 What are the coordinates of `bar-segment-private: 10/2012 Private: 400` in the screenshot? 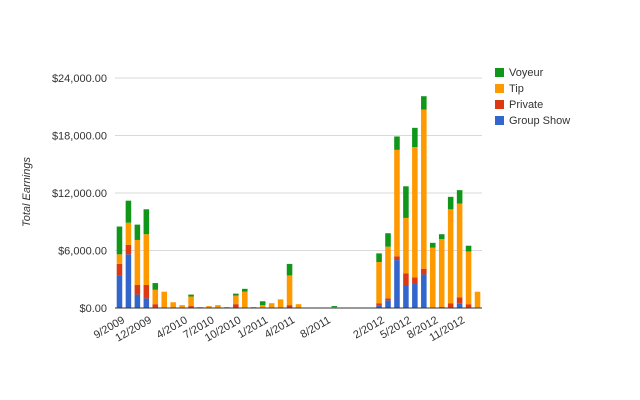 It's located at (450, 305).